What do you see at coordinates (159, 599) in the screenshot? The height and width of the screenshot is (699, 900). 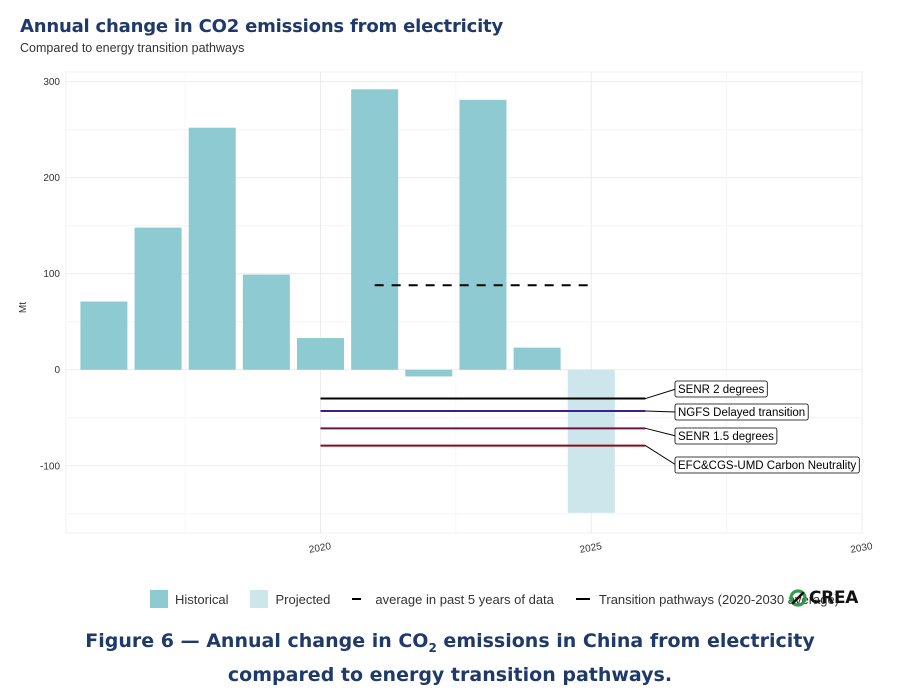 I see `legend-swatch-historical` at bounding box center [159, 599].